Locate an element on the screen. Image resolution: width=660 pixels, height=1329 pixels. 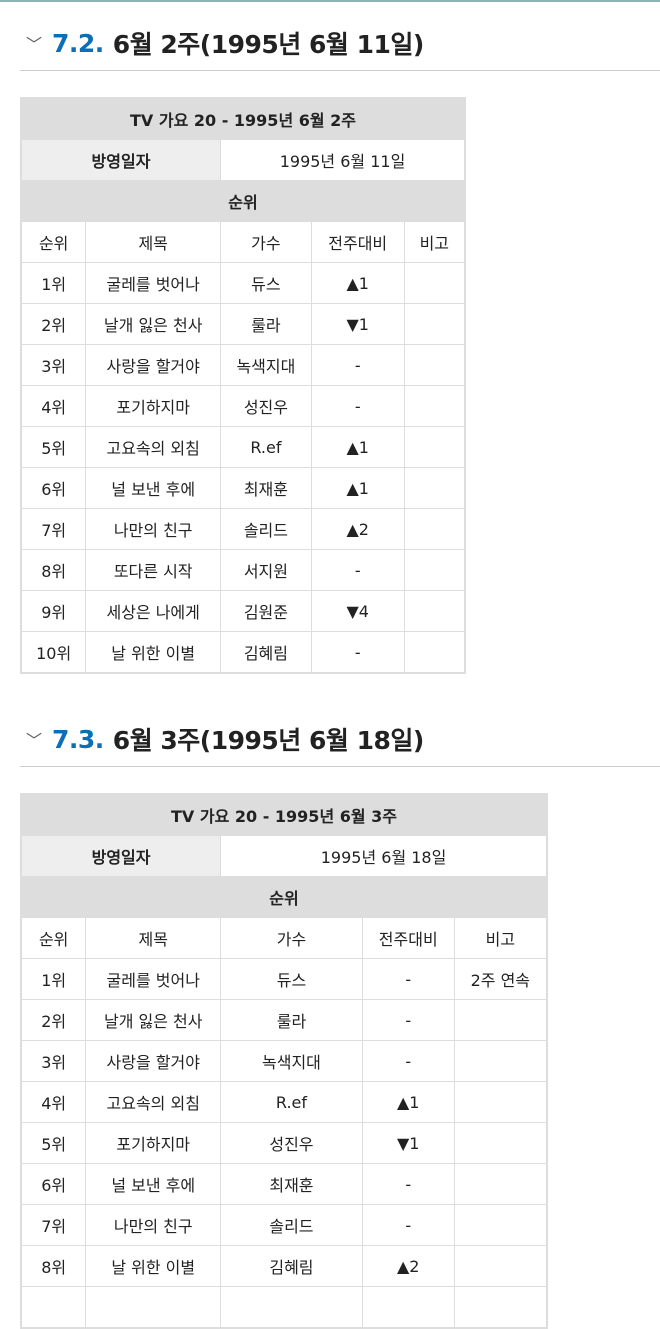
section-heading-7-2: ﹀ 7.2. 6월 2주(1995년 6월 11일) is located at coordinates (340, 49).